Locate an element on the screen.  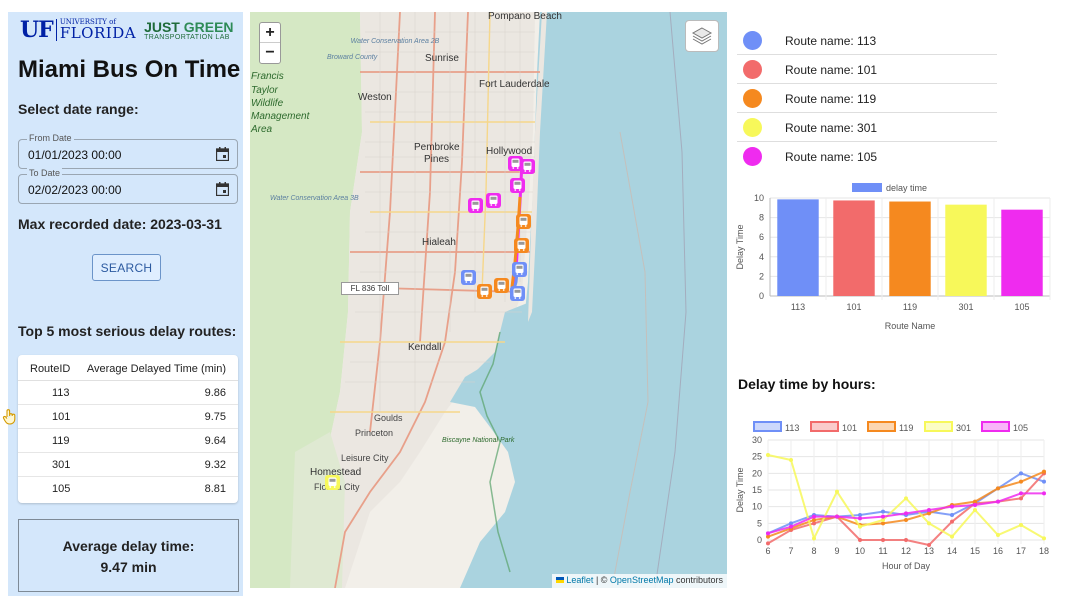
average-delay-cell: 9.75 is located at coordinates (215, 417).